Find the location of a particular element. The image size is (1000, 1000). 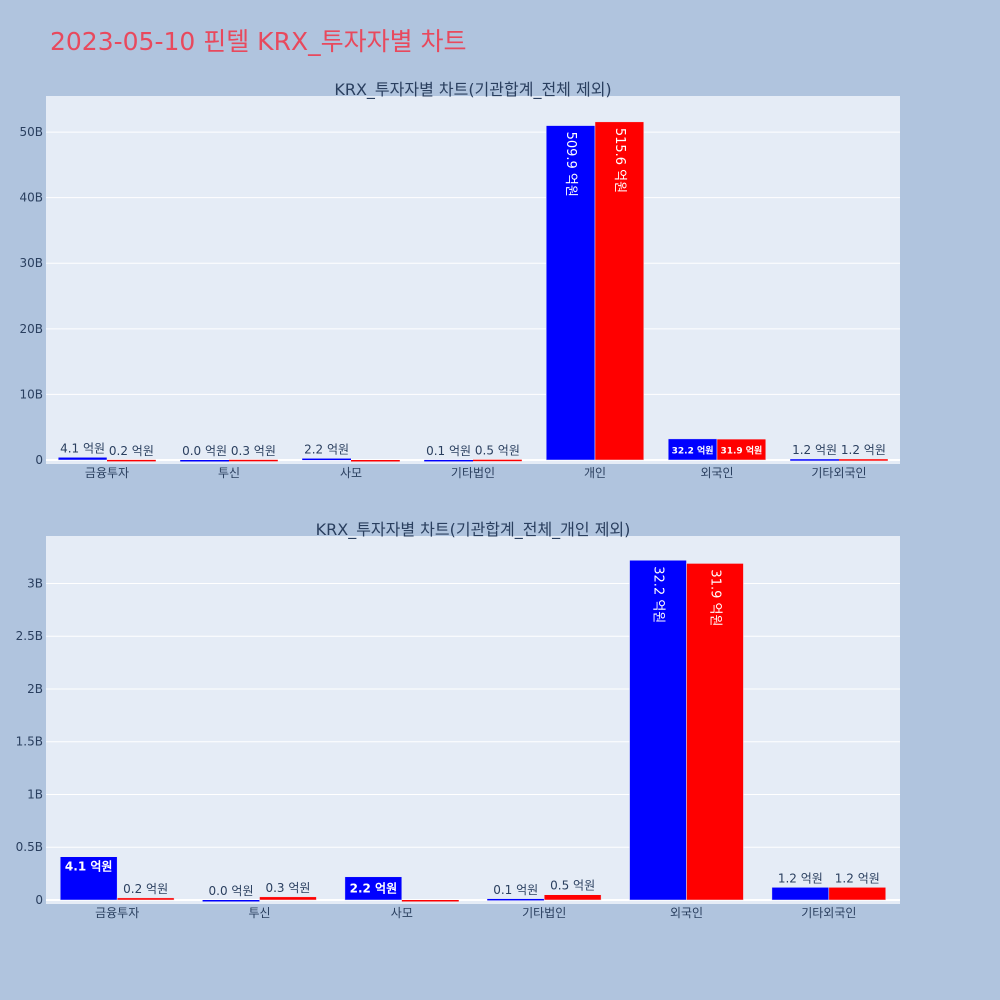

page-title: 2023-05-10 핀텔 KRX_투자자별 차트 is located at coordinates (258, 41).